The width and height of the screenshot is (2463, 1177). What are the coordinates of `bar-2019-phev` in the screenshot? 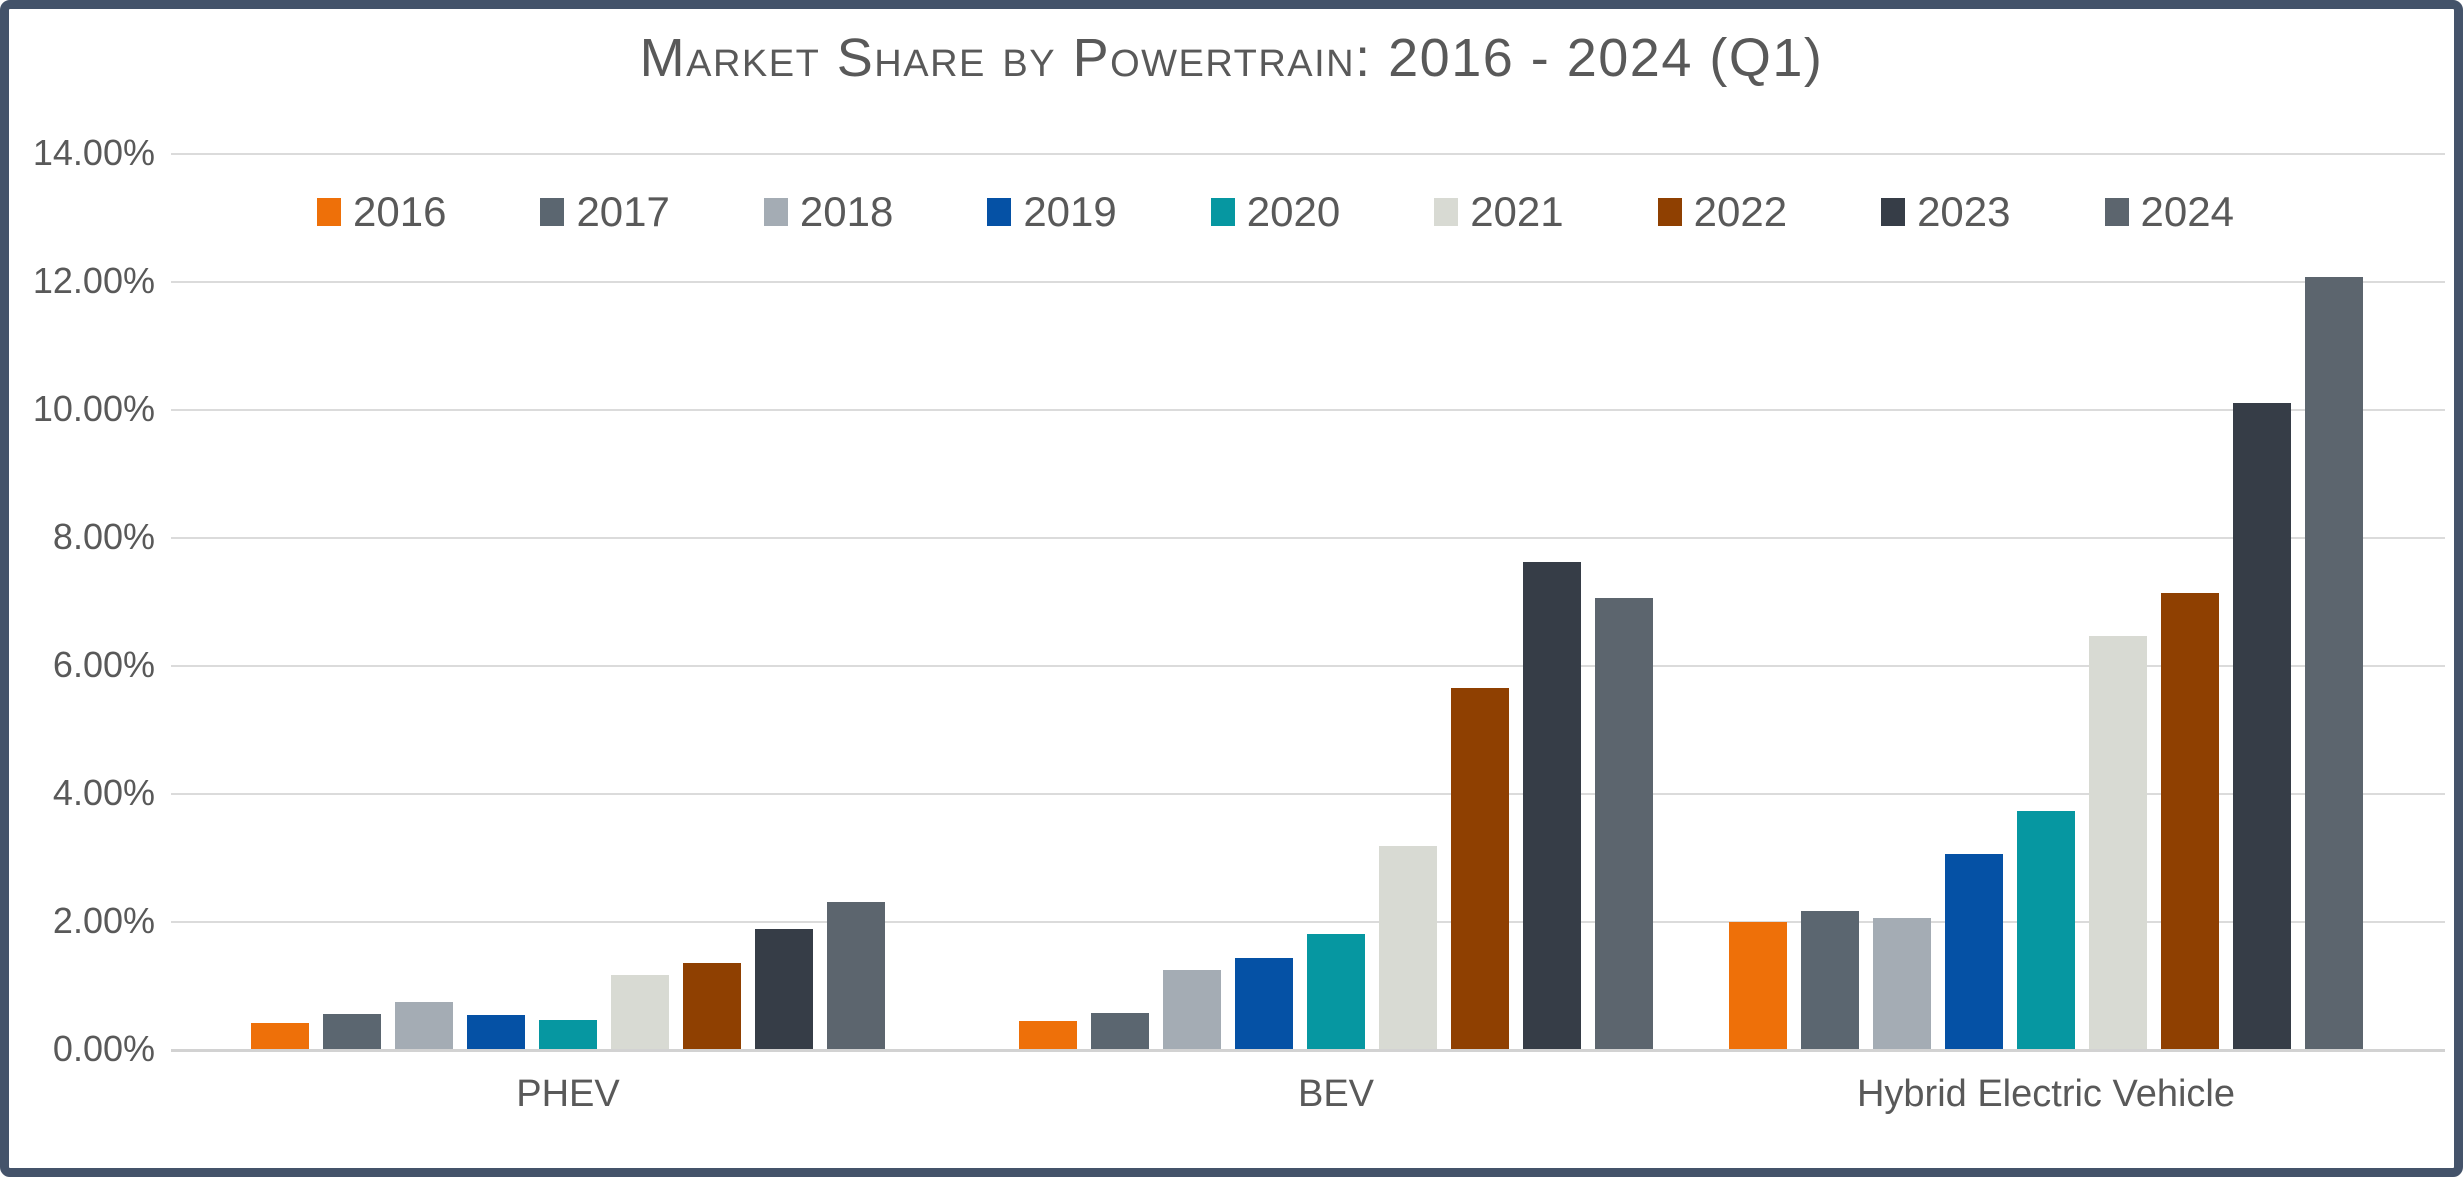 It's located at (496, 1032).